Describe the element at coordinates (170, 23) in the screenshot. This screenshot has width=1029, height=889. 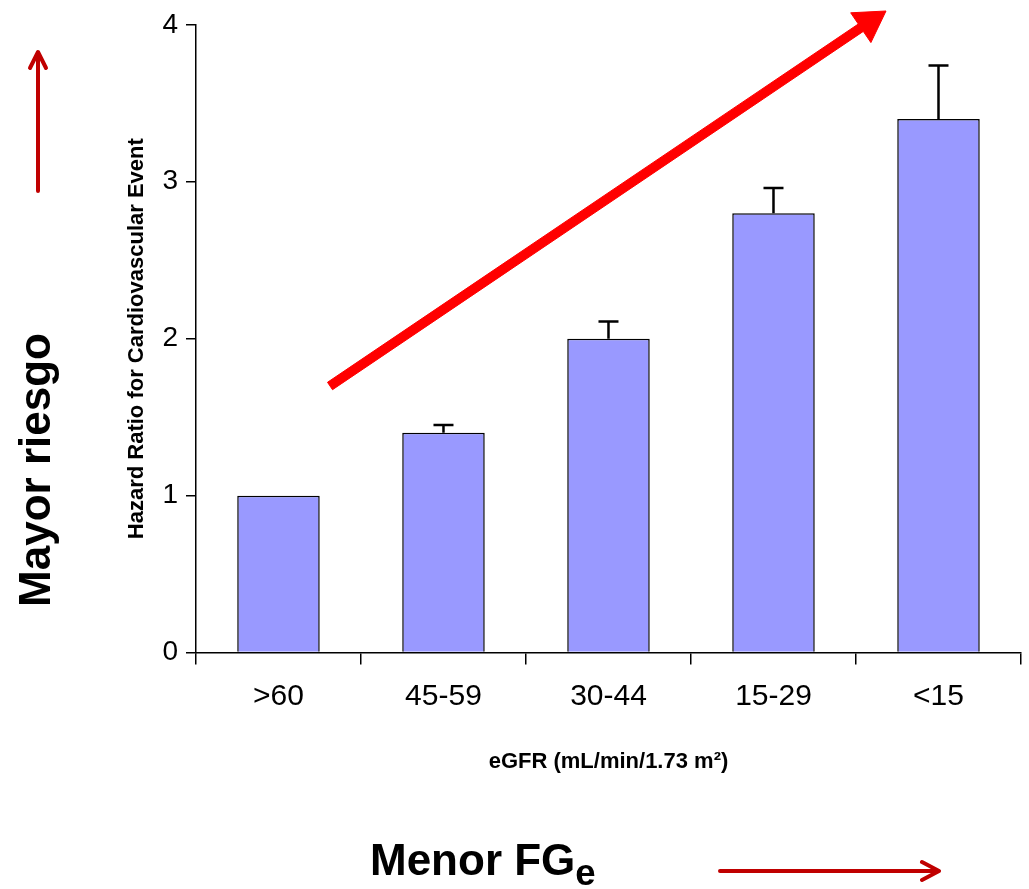
I see `y-tick-label: 4` at that location.